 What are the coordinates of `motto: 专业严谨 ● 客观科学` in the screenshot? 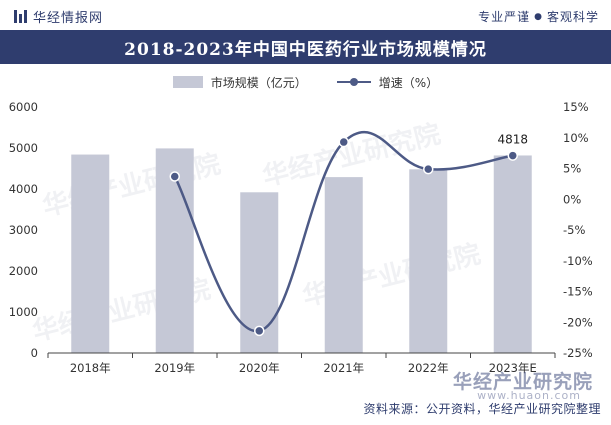 It's located at (538, 16).